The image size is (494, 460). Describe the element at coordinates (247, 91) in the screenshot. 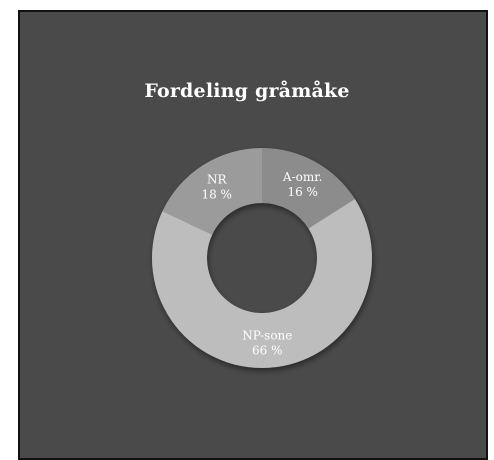

I see `chart-title: Fordeling gråmåke` at that location.